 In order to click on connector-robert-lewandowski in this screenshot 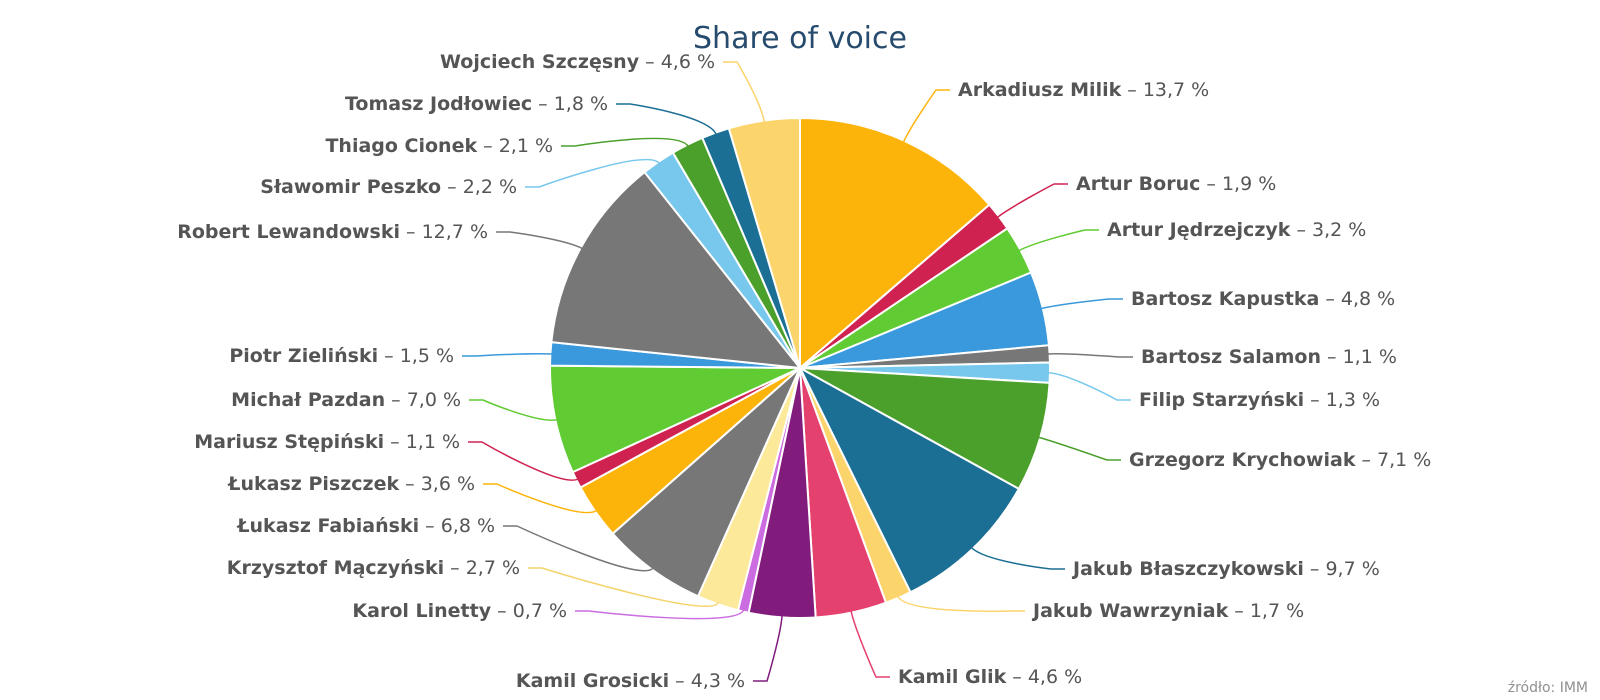, I will do `click(539, 240)`.